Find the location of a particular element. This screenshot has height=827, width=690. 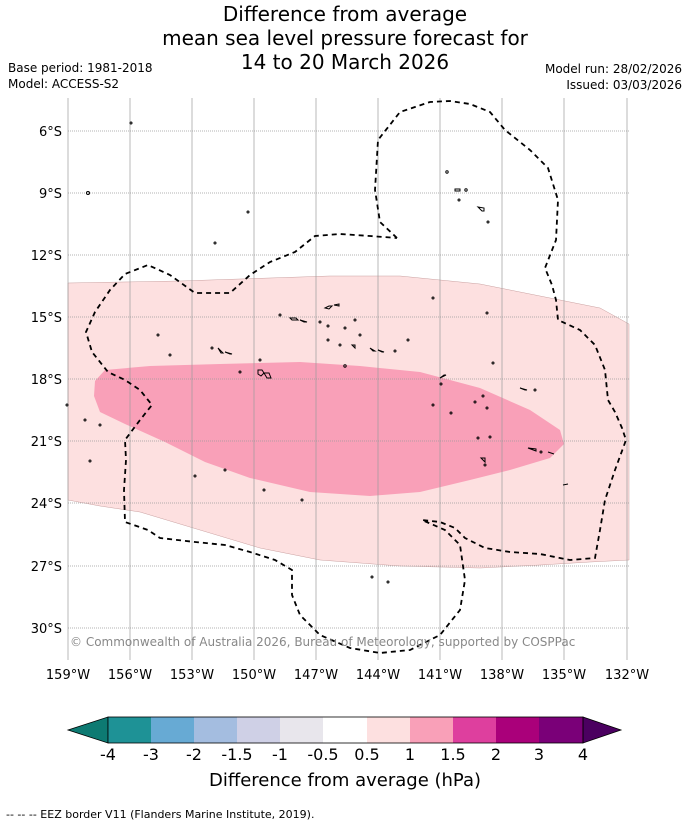

meta-left: Base period: 1981-2018 Model: ACCESS-S2 is located at coordinates (80, 76).